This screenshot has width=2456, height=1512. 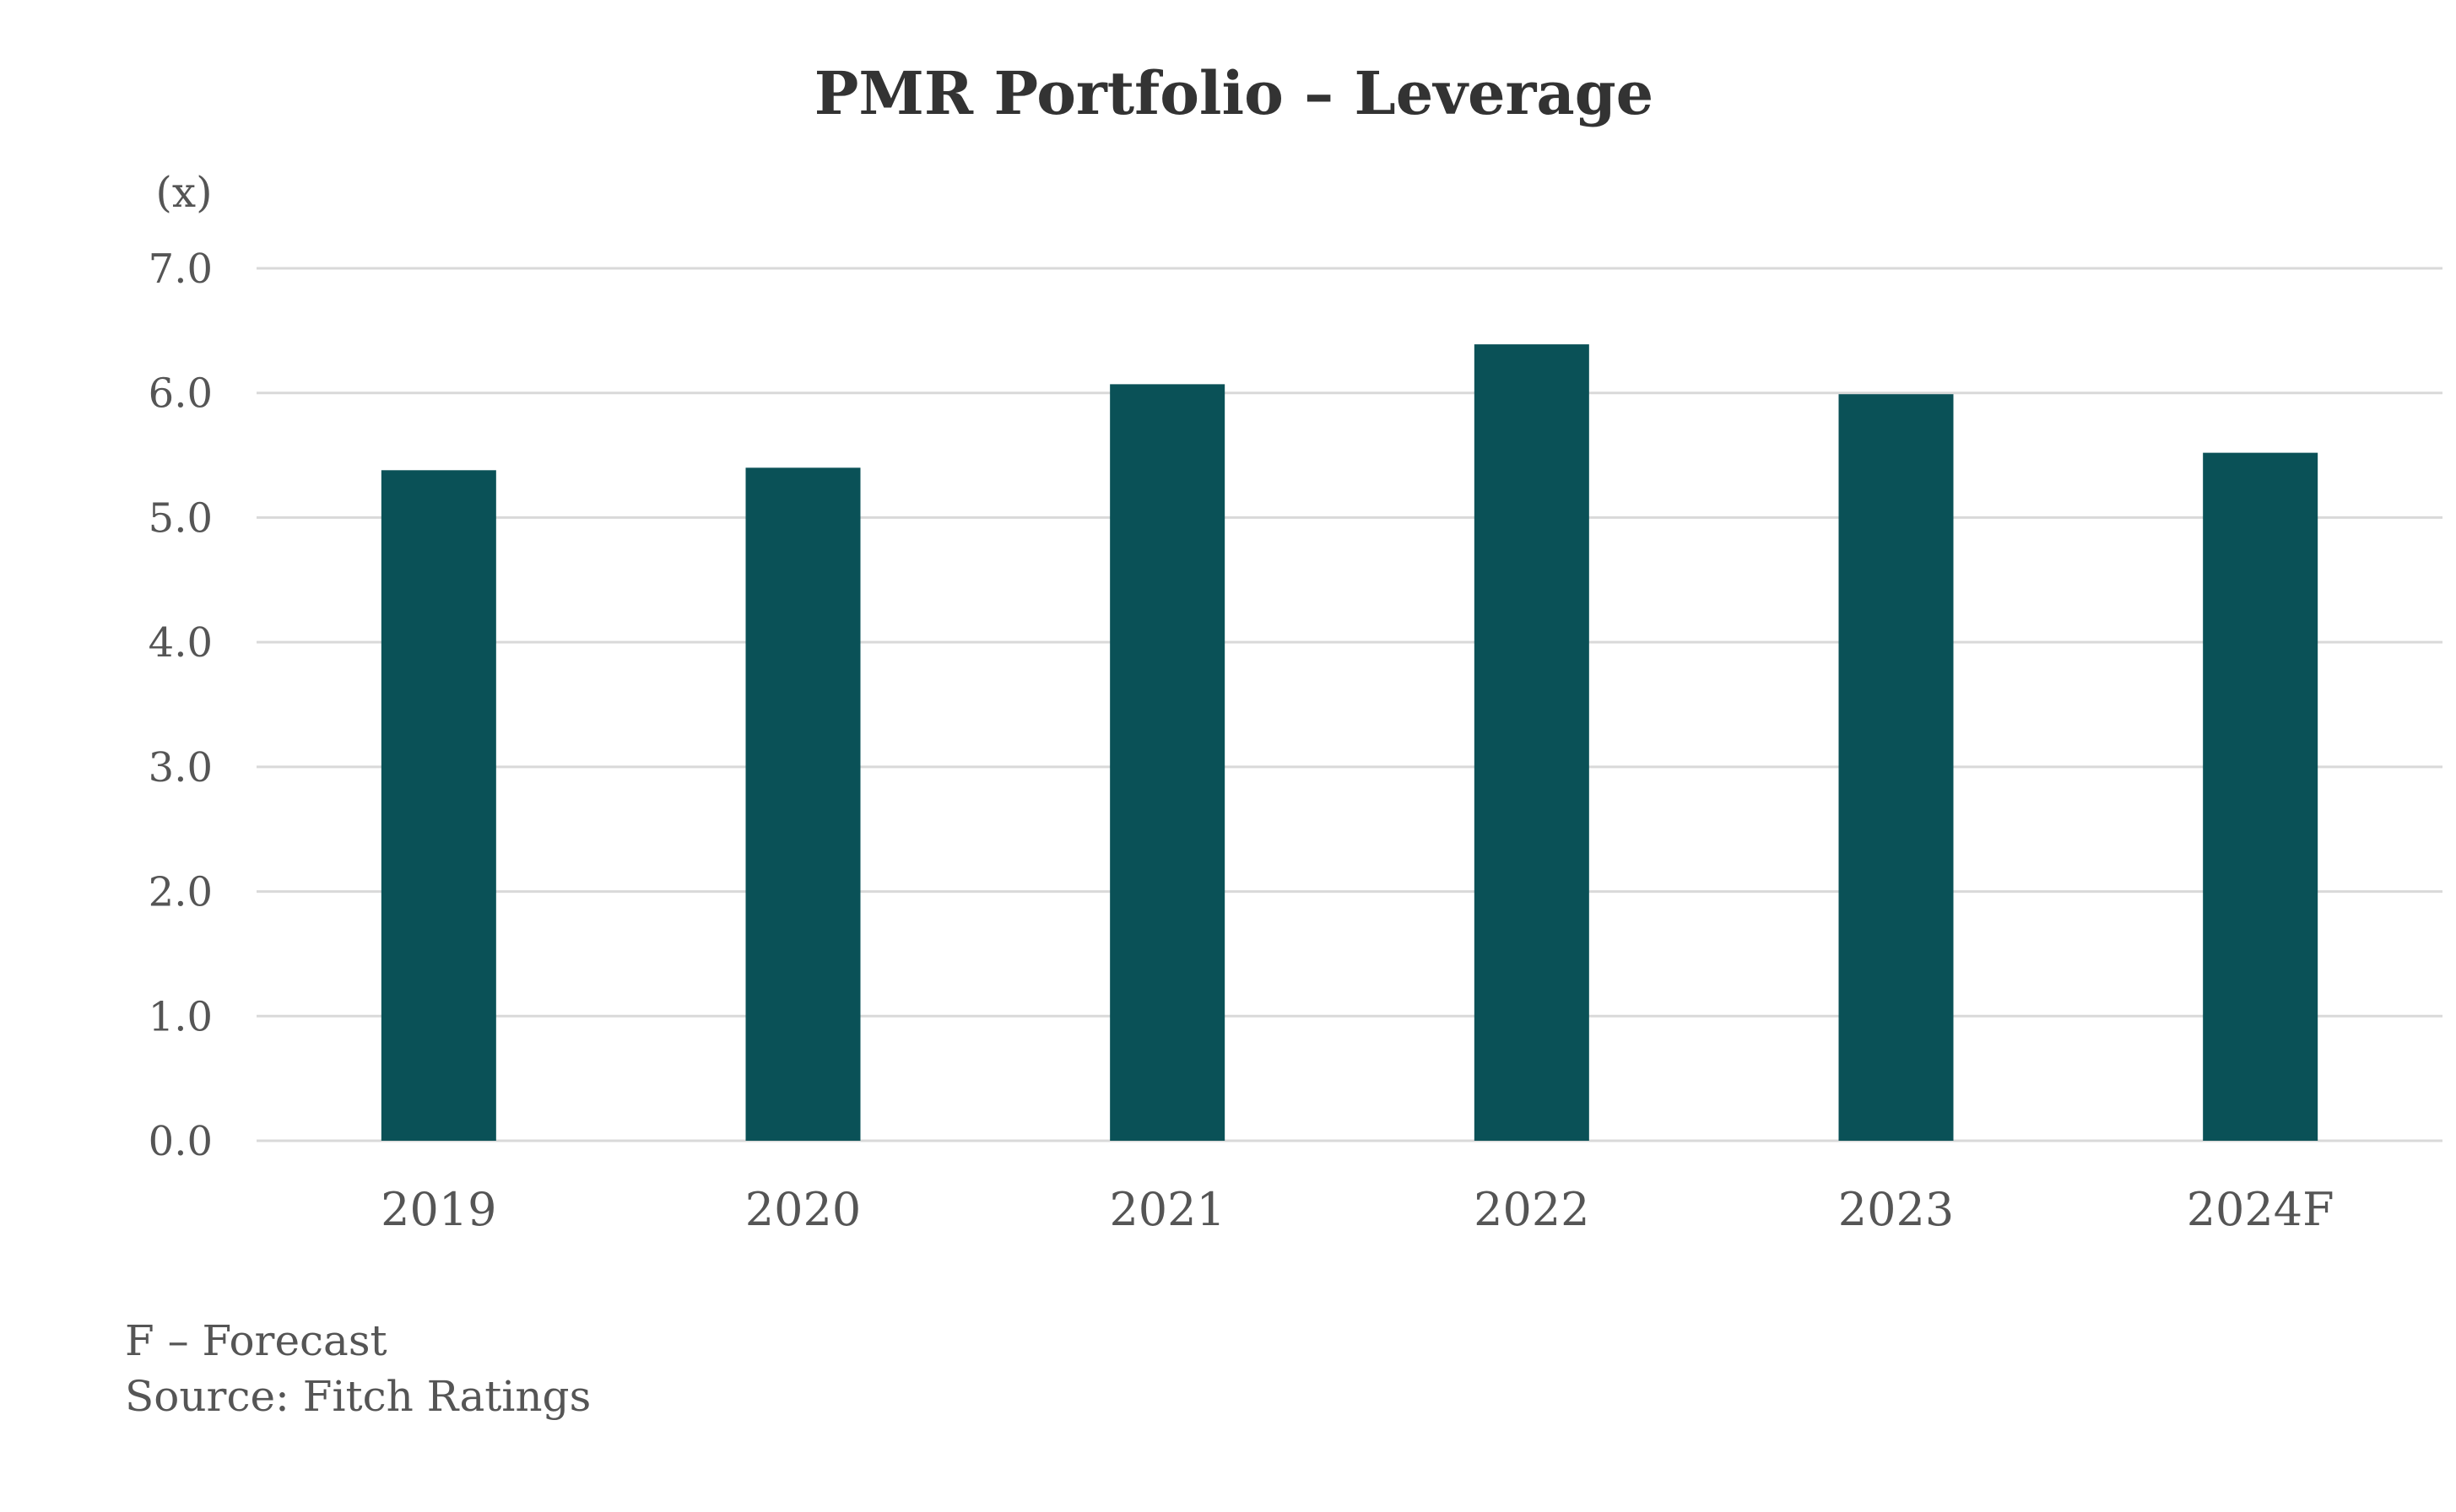 I want to click on bar-2024f, so click(x=2260, y=796).